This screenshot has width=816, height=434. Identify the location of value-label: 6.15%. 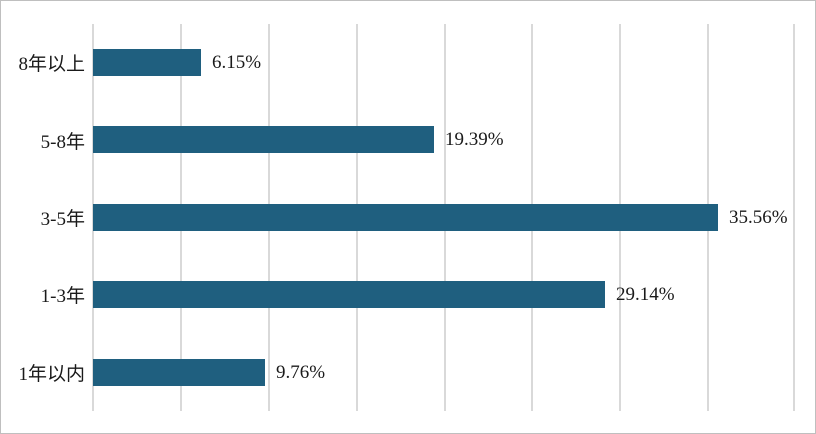
(237, 62).